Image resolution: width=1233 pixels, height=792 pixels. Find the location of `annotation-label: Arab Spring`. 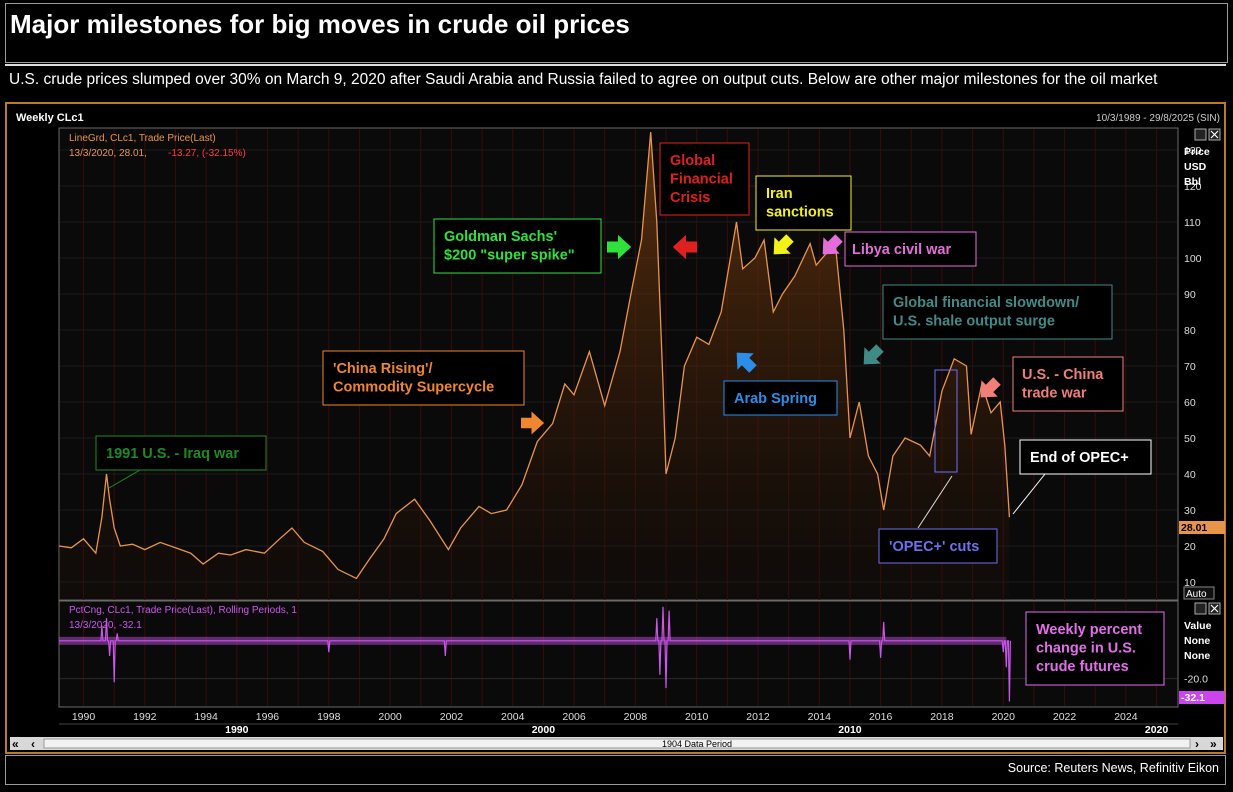

annotation-label: Arab Spring is located at coordinates (775, 399).